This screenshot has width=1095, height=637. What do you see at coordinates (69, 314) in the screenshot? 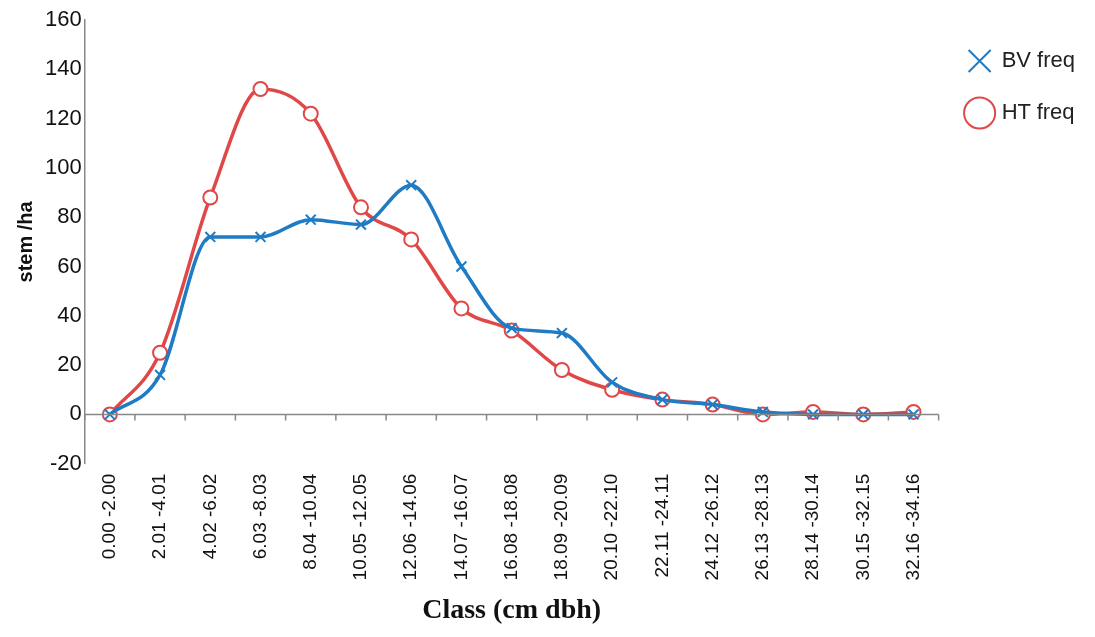
I see `y-tick-label: 40` at bounding box center [69, 314].